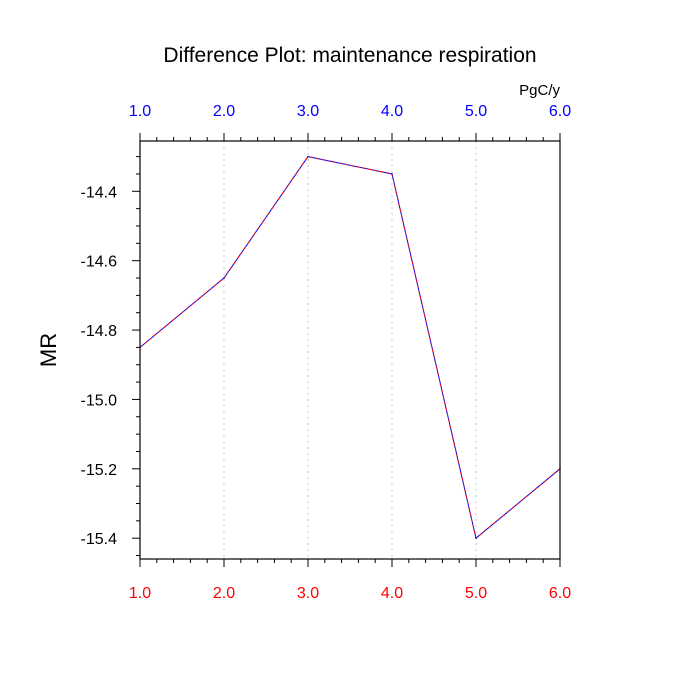 The height and width of the screenshot is (700, 700). What do you see at coordinates (99, 331) in the screenshot?
I see `y-tick-label-2: -14.8` at bounding box center [99, 331].